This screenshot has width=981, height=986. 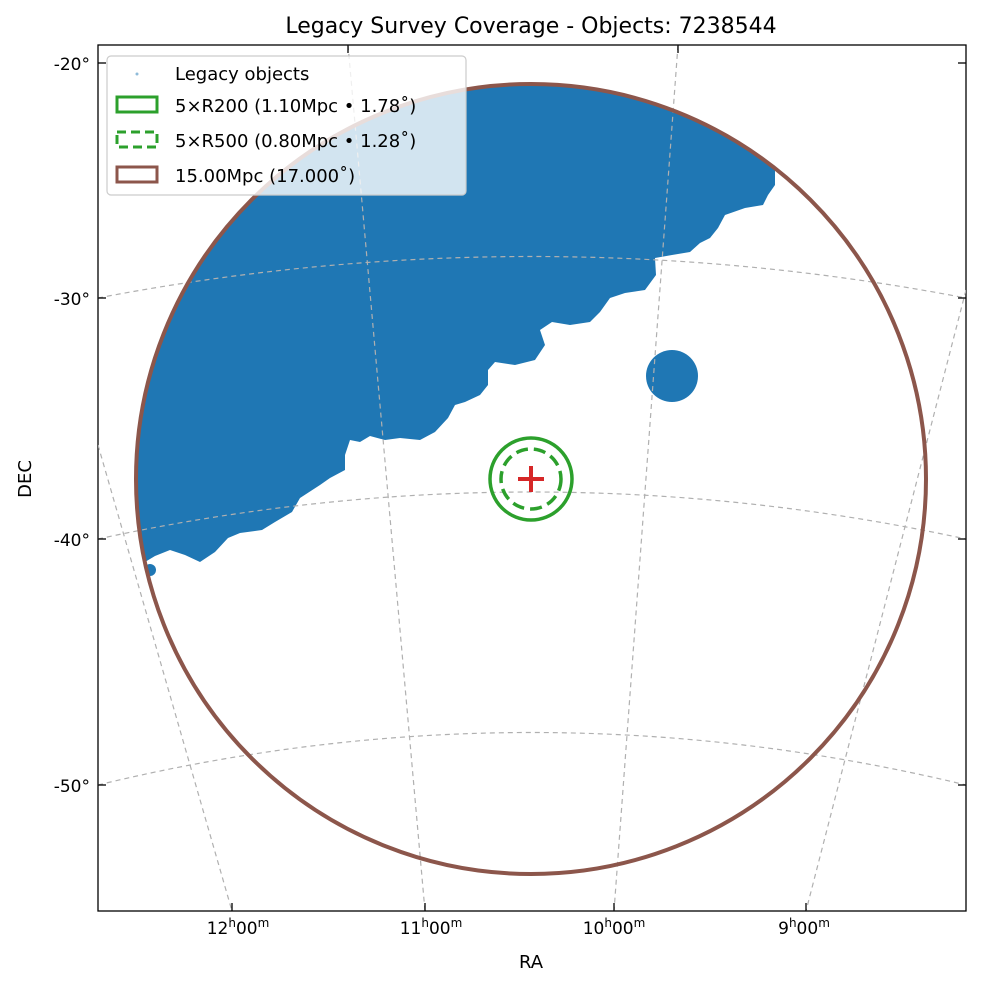 What do you see at coordinates (72, 787) in the screenshot?
I see `y-tick-label: -50°` at bounding box center [72, 787].